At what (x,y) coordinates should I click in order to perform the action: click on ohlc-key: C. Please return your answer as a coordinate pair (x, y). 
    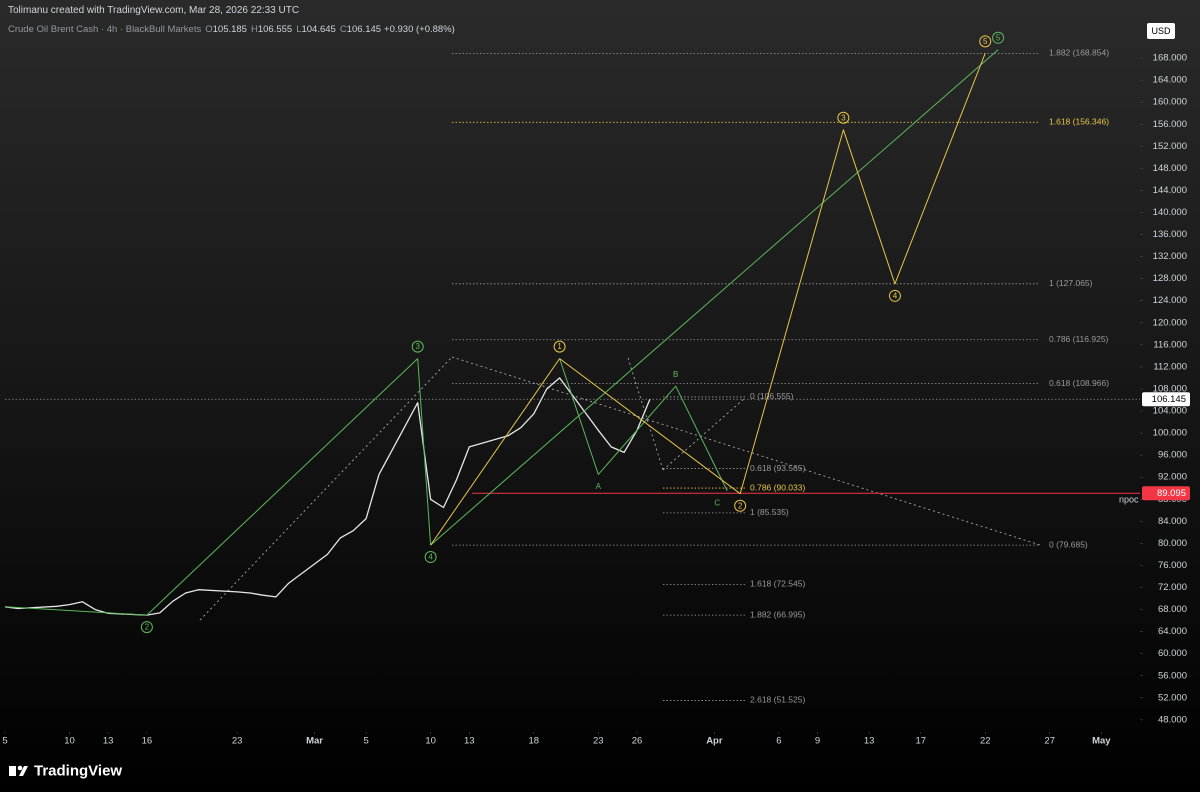
    Looking at the image, I should click on (343, 29).